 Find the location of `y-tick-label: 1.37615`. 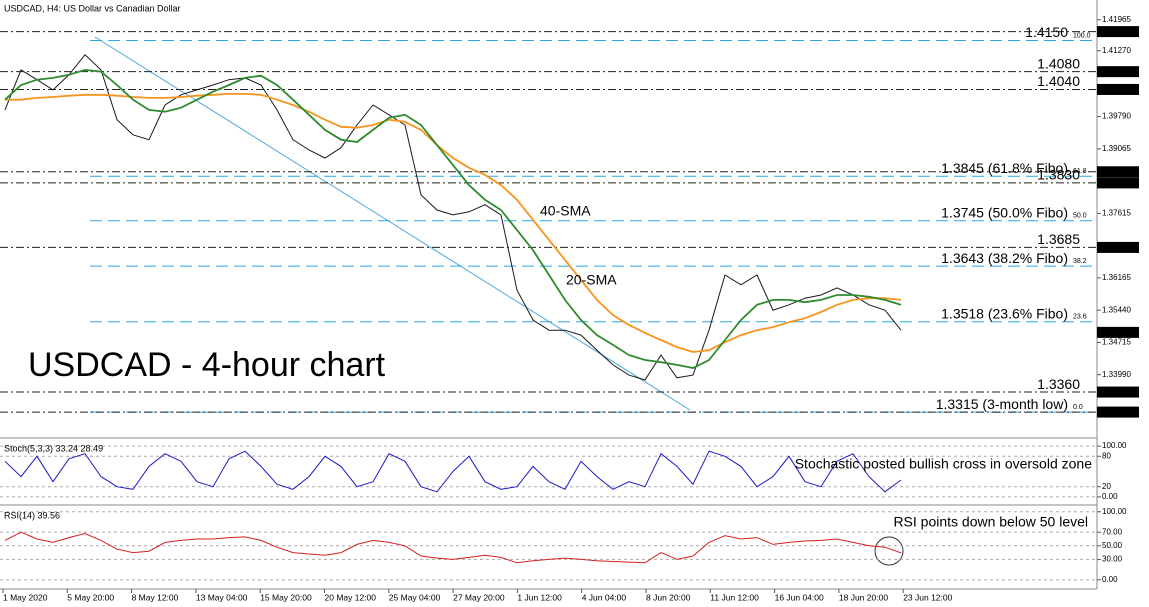

y-tick-label: 1.37615 is located at coordinates (1116, 212).